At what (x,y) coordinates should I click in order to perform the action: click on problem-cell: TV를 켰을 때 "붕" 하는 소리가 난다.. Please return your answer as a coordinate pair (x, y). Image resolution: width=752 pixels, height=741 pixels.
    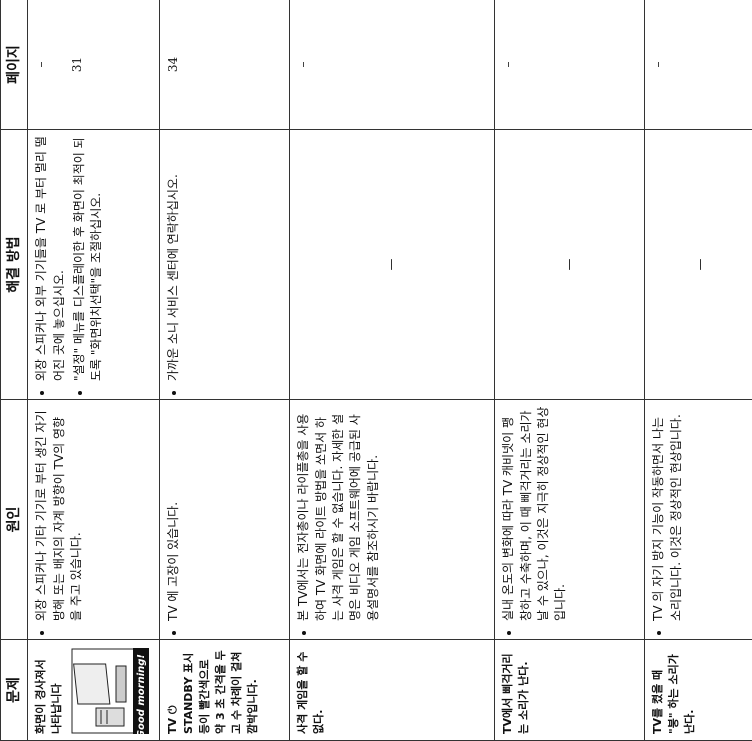
    Looking at the image, I should click on (698, 690).